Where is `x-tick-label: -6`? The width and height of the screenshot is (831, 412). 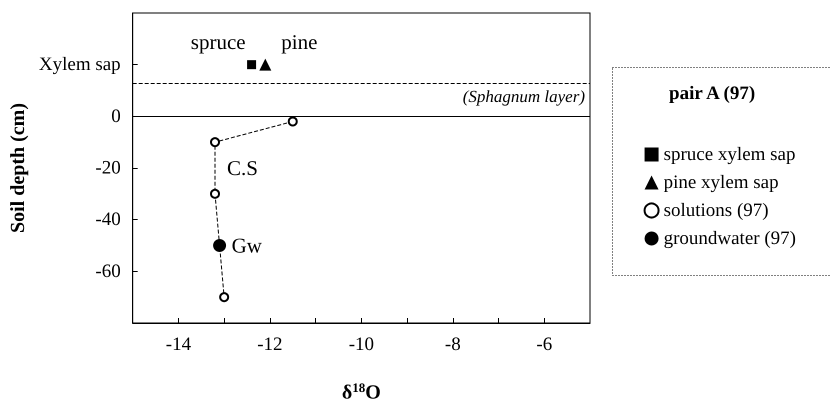
x-tick-label: -6 is located at coordinates (544, 344).